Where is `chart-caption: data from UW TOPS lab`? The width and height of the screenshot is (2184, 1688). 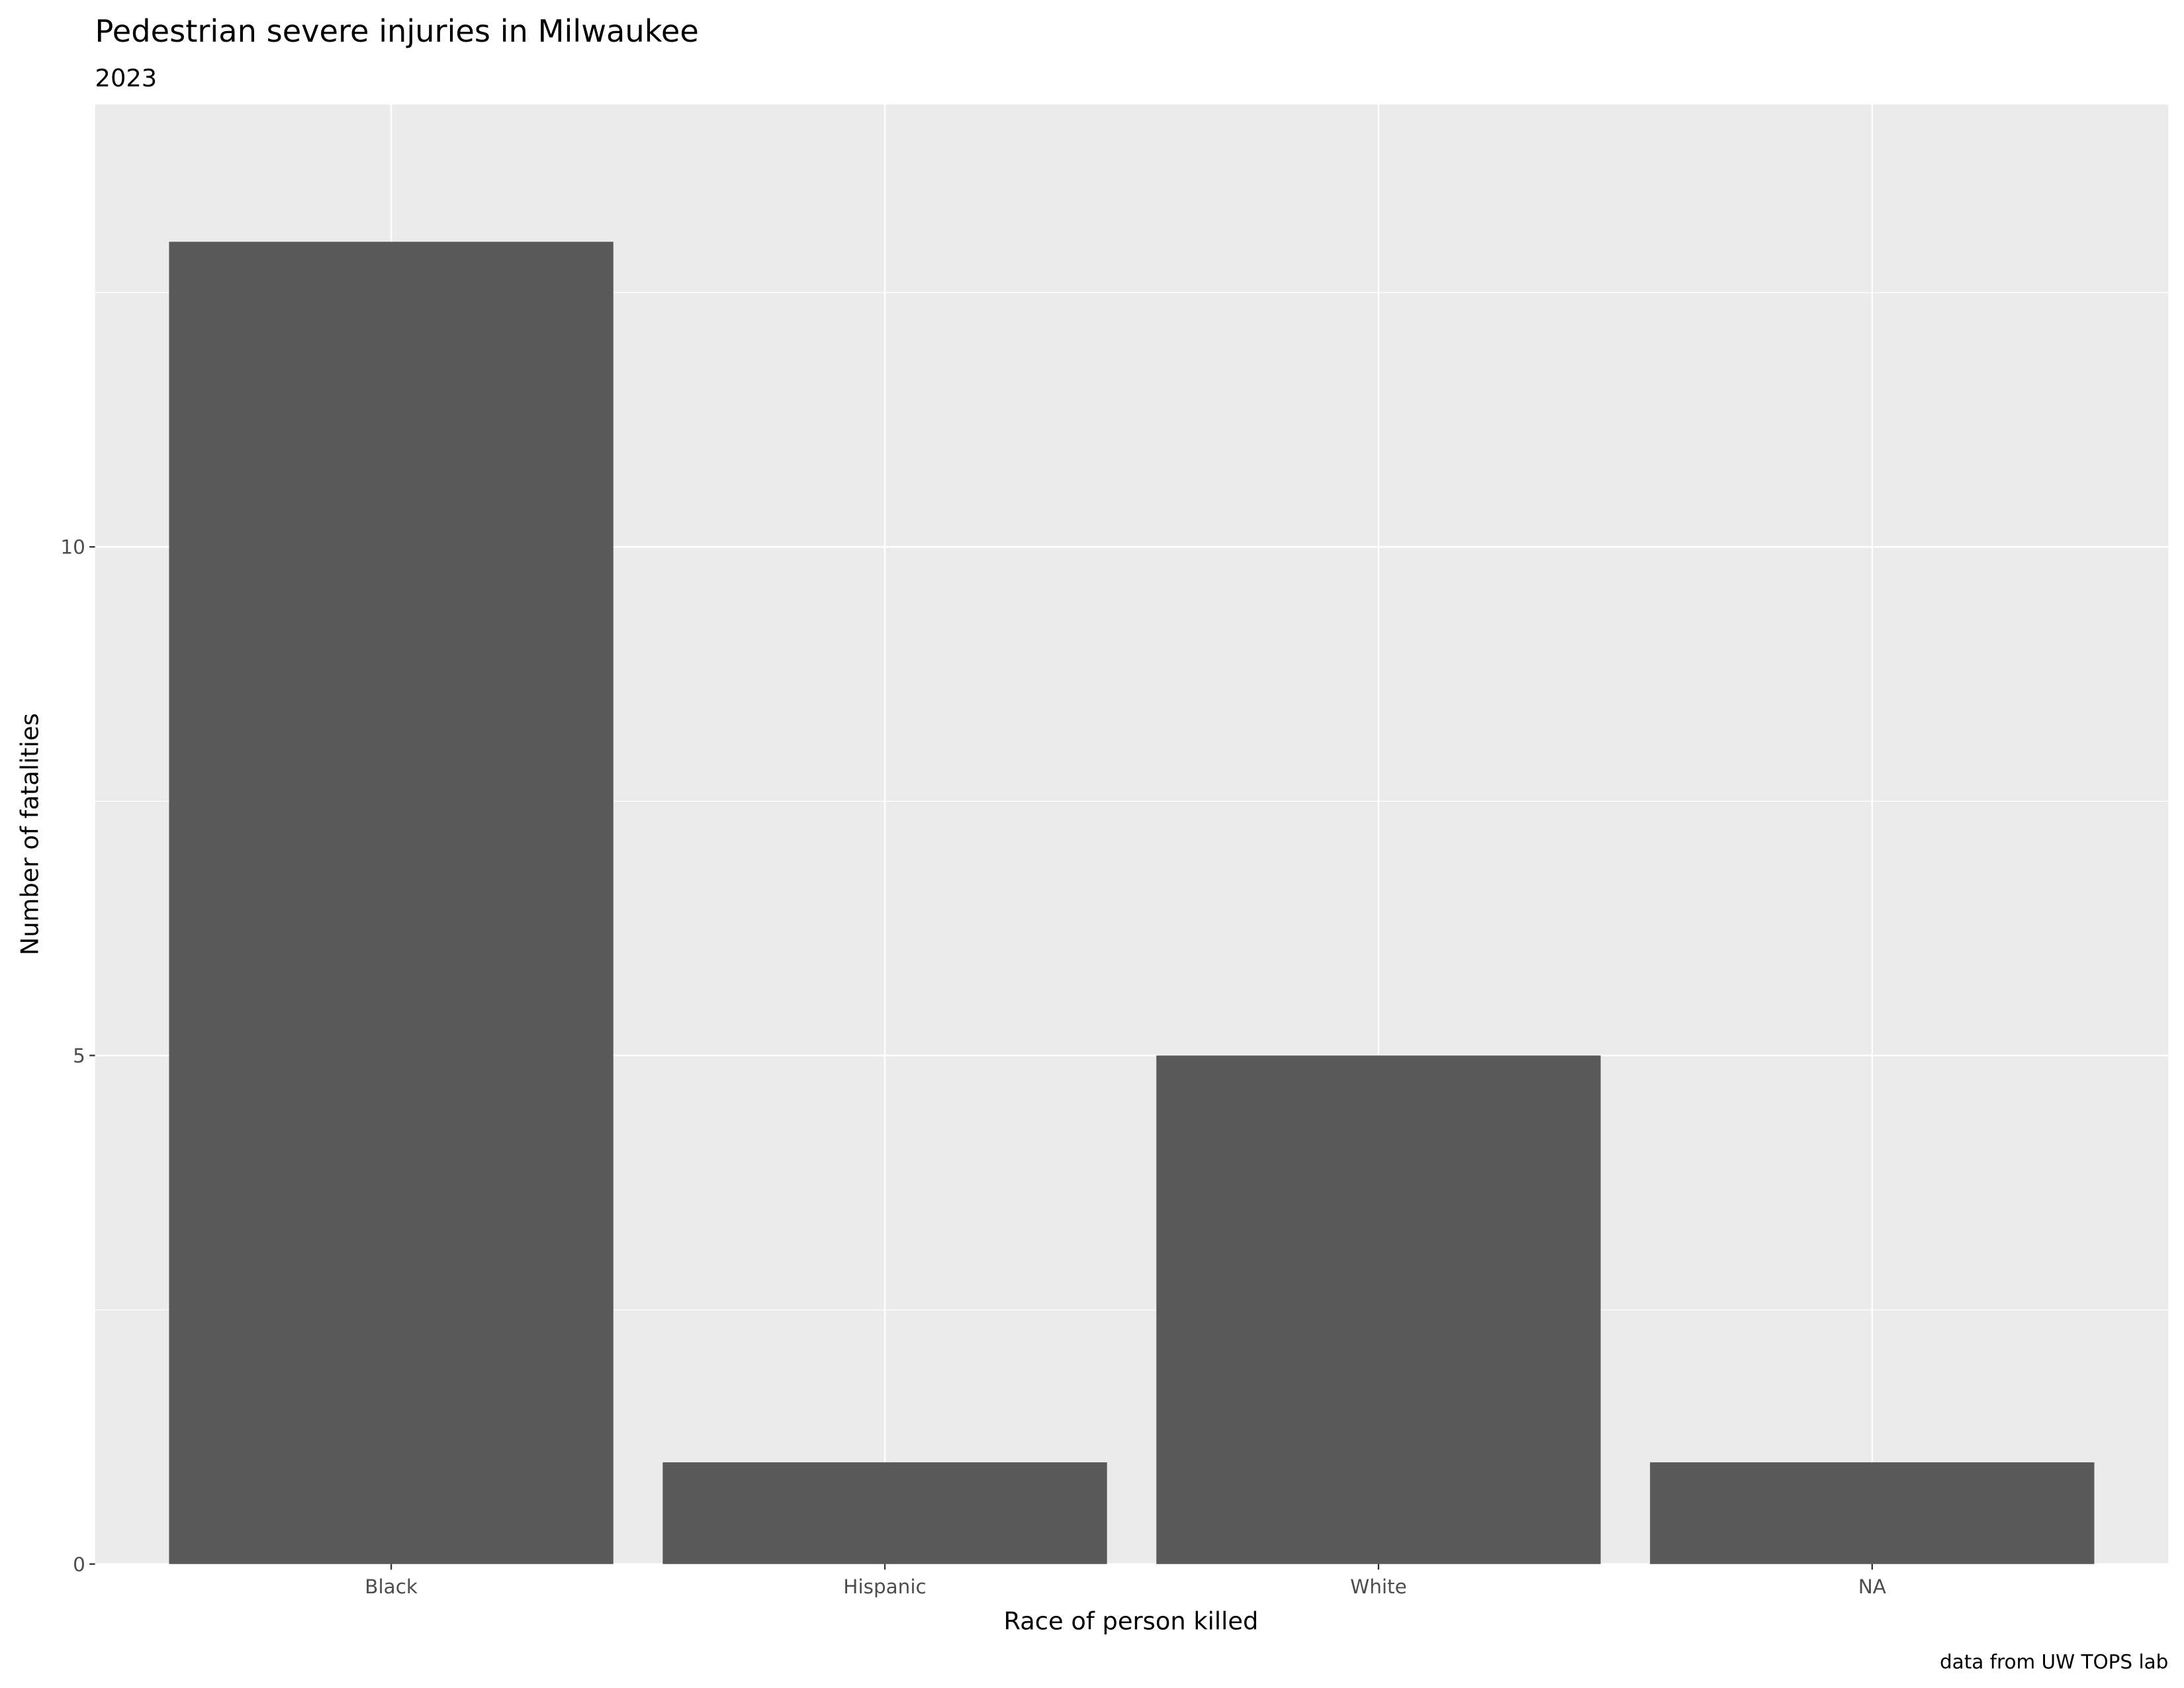
chart-caption: data from UW TOPS lab is located at coordinates (2054, 1662).